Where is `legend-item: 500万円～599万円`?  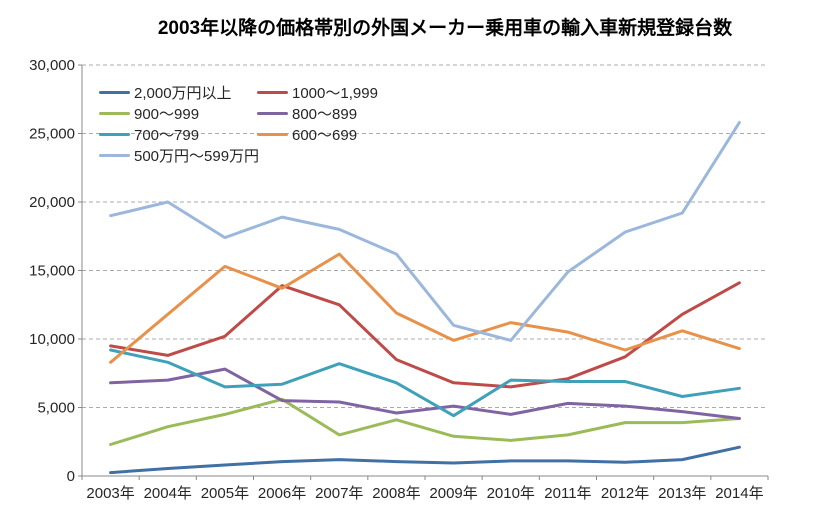
legend-item: 500万円～599万円 is located at coordinates (179, 155).